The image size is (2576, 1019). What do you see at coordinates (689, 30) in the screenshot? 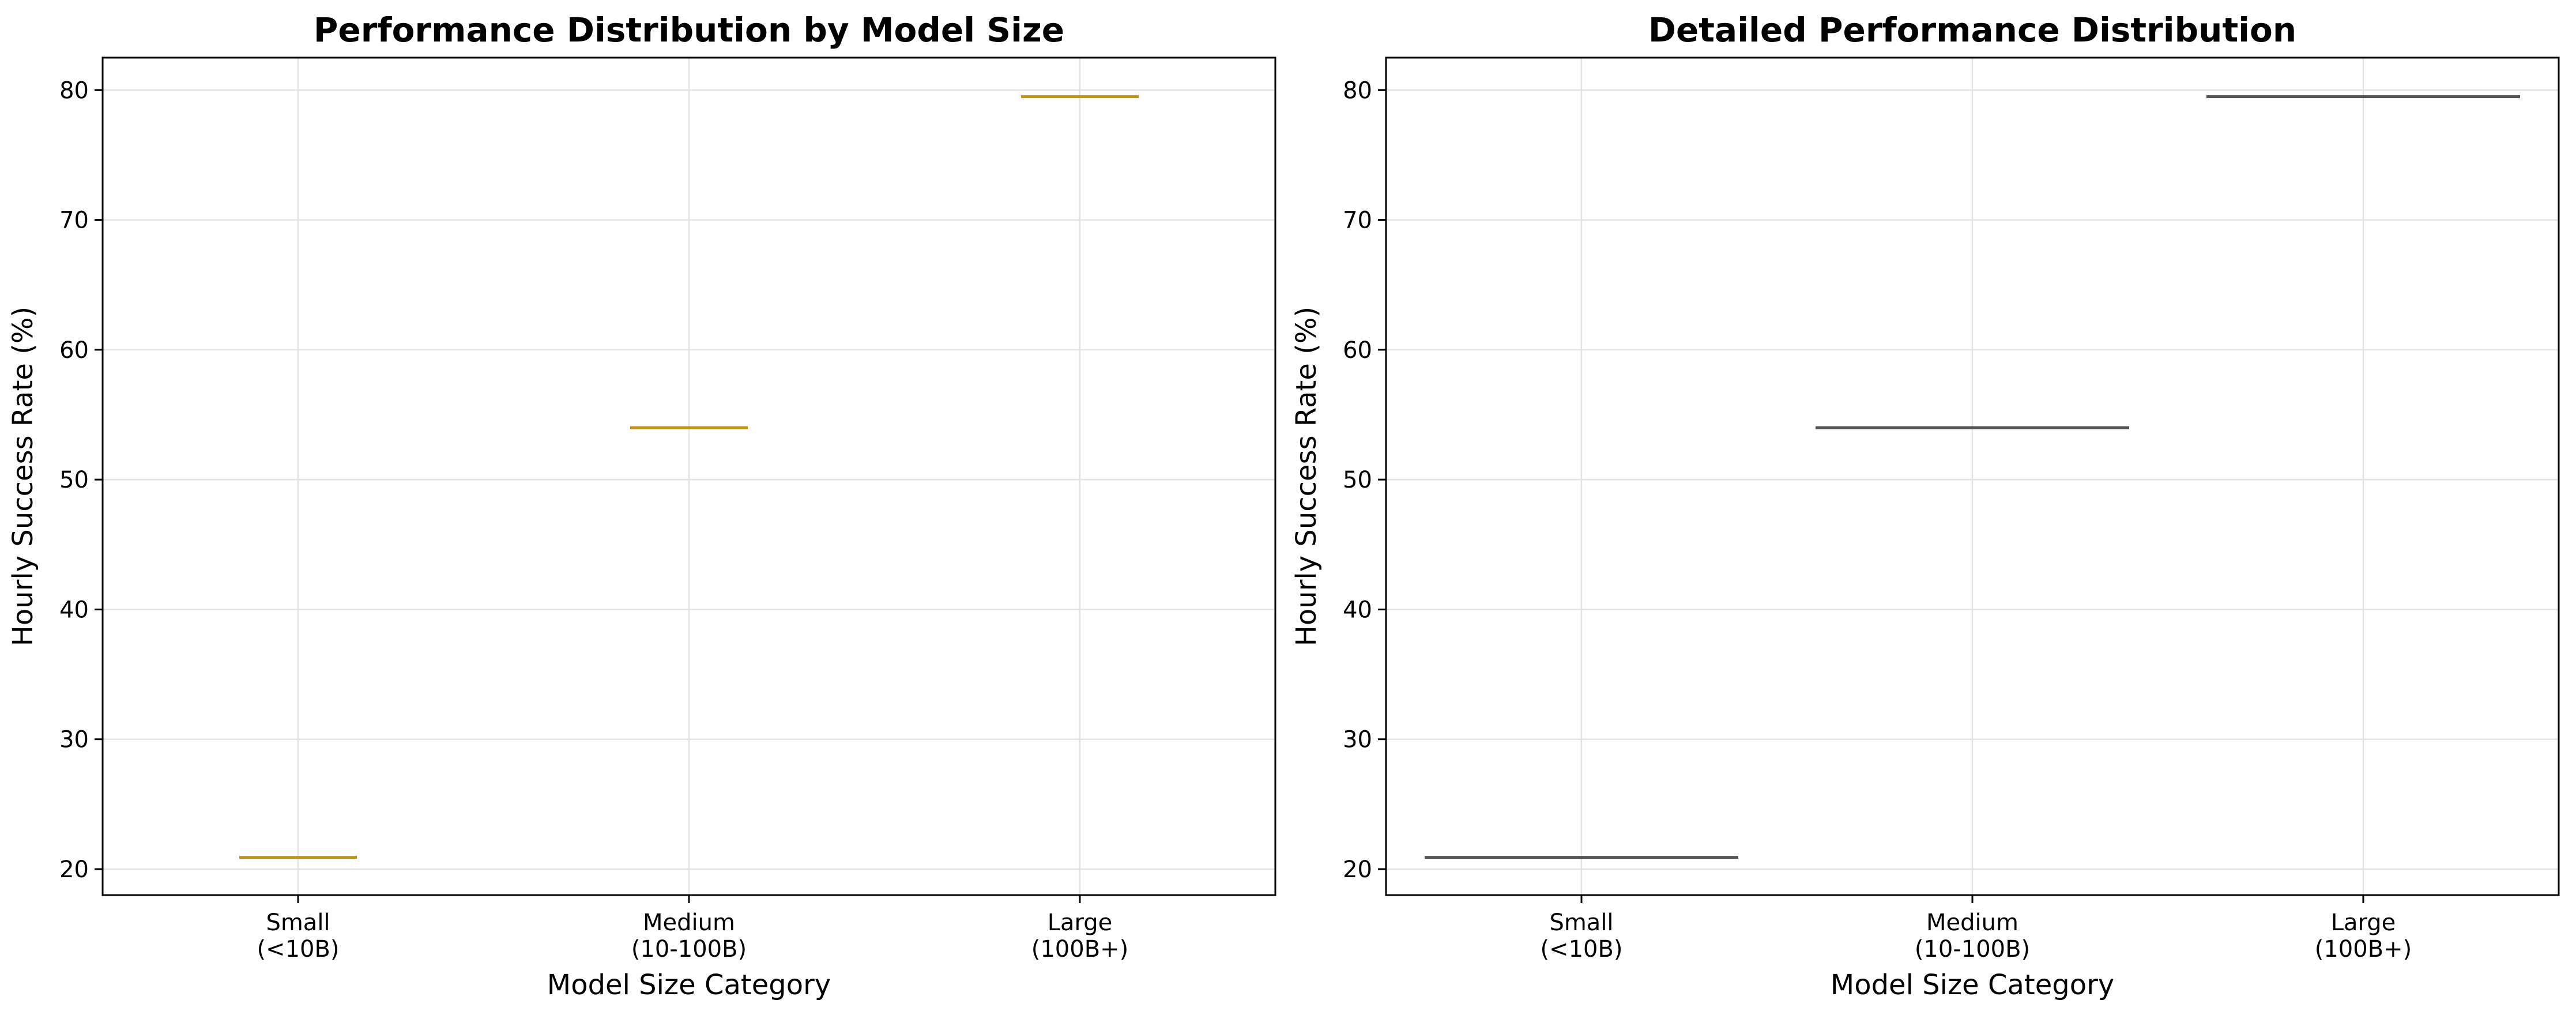
I see `chart-title: Performance Distribution by Model Size` at bounding box center [689, 30].